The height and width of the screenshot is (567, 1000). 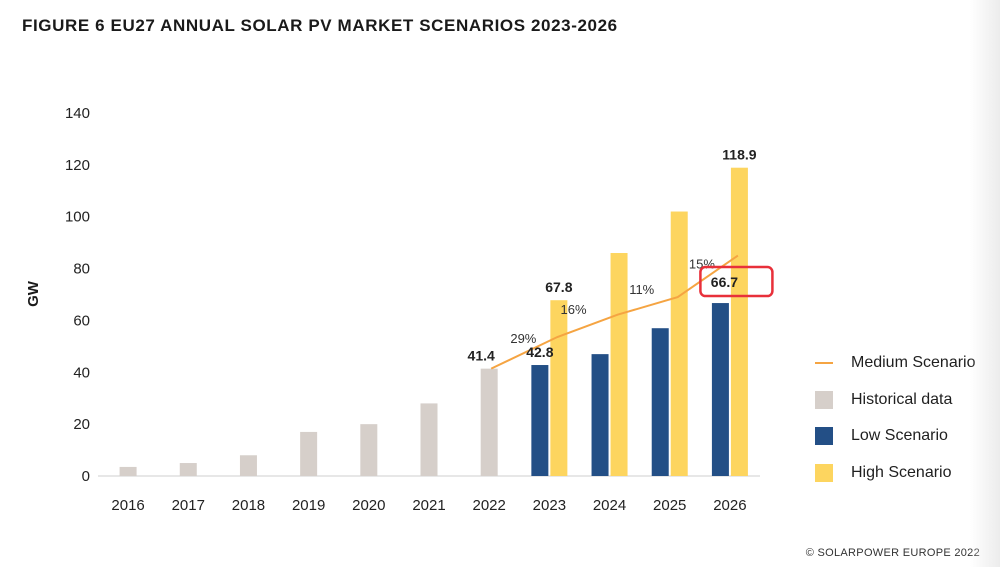 What do you see at coordinates (77, 217) in the screenshot?
I see `y-tick-label: 100` at bounding box center [77, 217].